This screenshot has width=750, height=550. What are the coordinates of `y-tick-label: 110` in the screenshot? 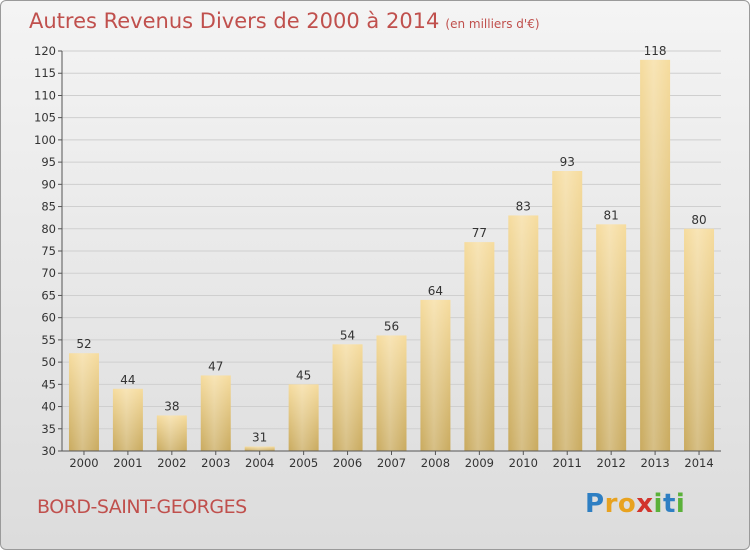 It's located at (45, 95).